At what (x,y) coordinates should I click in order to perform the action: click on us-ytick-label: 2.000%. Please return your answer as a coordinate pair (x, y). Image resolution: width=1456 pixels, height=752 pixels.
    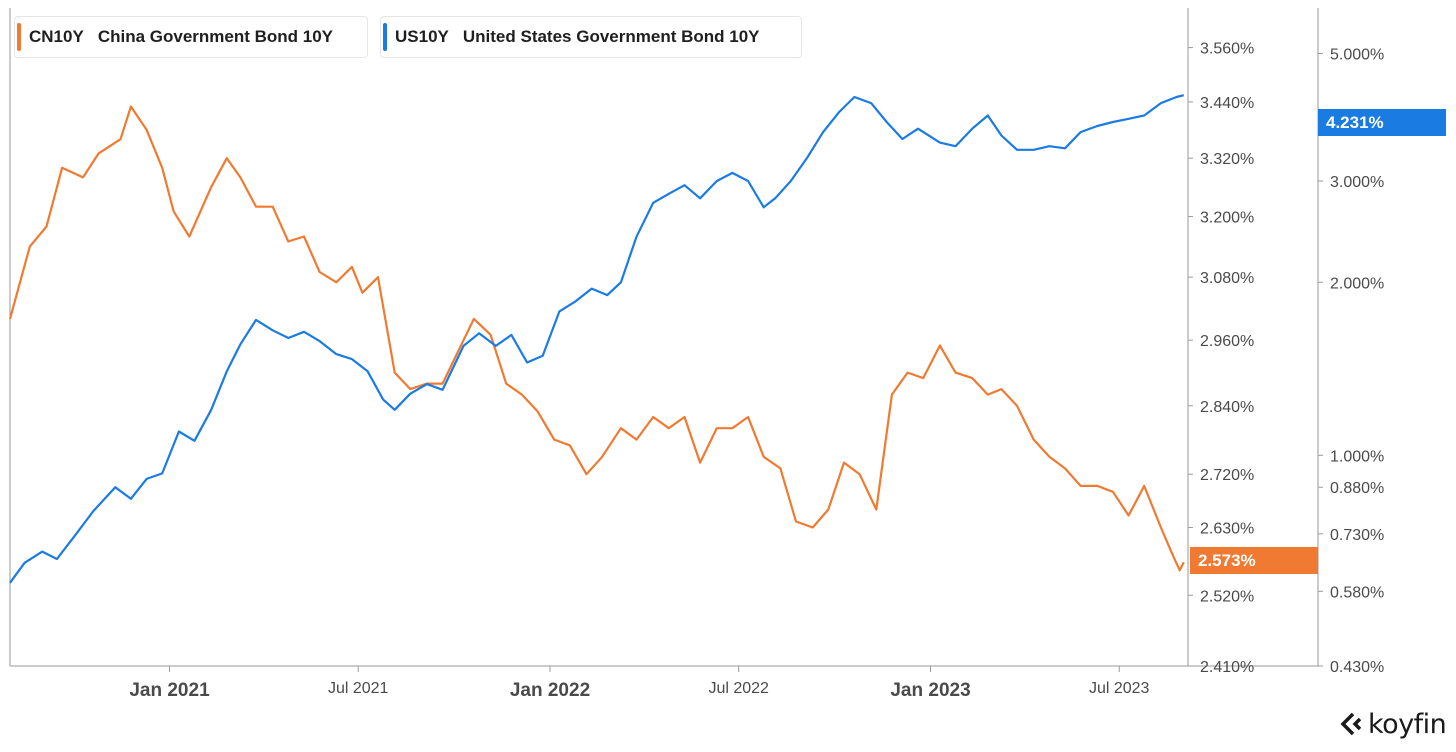
    Looking at the image, I should click on (1357, 283).